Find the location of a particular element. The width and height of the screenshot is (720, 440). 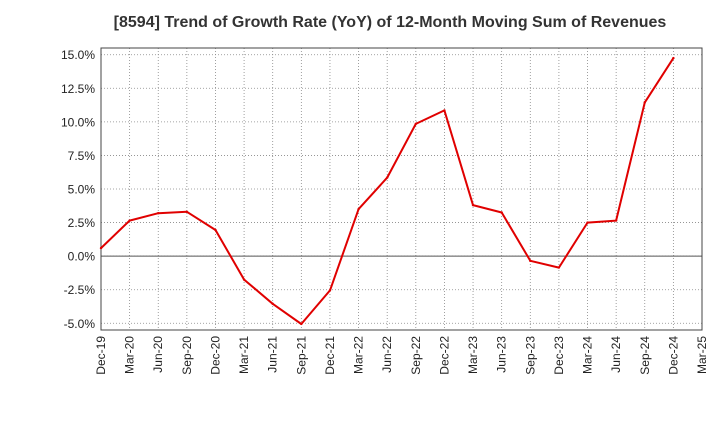

x-tick-label: Mar-25 is located at coordinates (702, 355).